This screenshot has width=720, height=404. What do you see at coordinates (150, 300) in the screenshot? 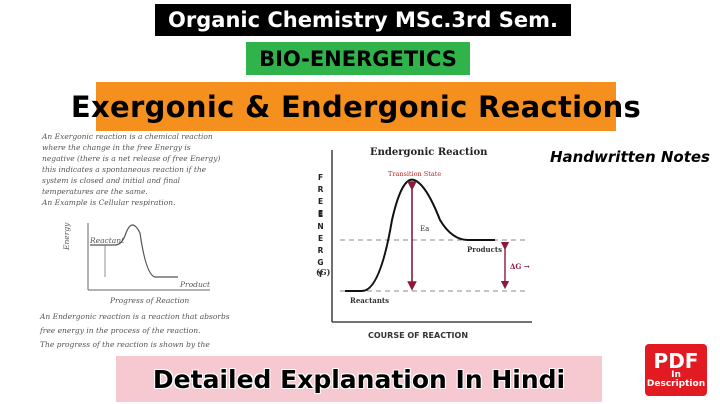
I see `notes-graph-label: Progress of Reaction` at bounding box center [150, 300].